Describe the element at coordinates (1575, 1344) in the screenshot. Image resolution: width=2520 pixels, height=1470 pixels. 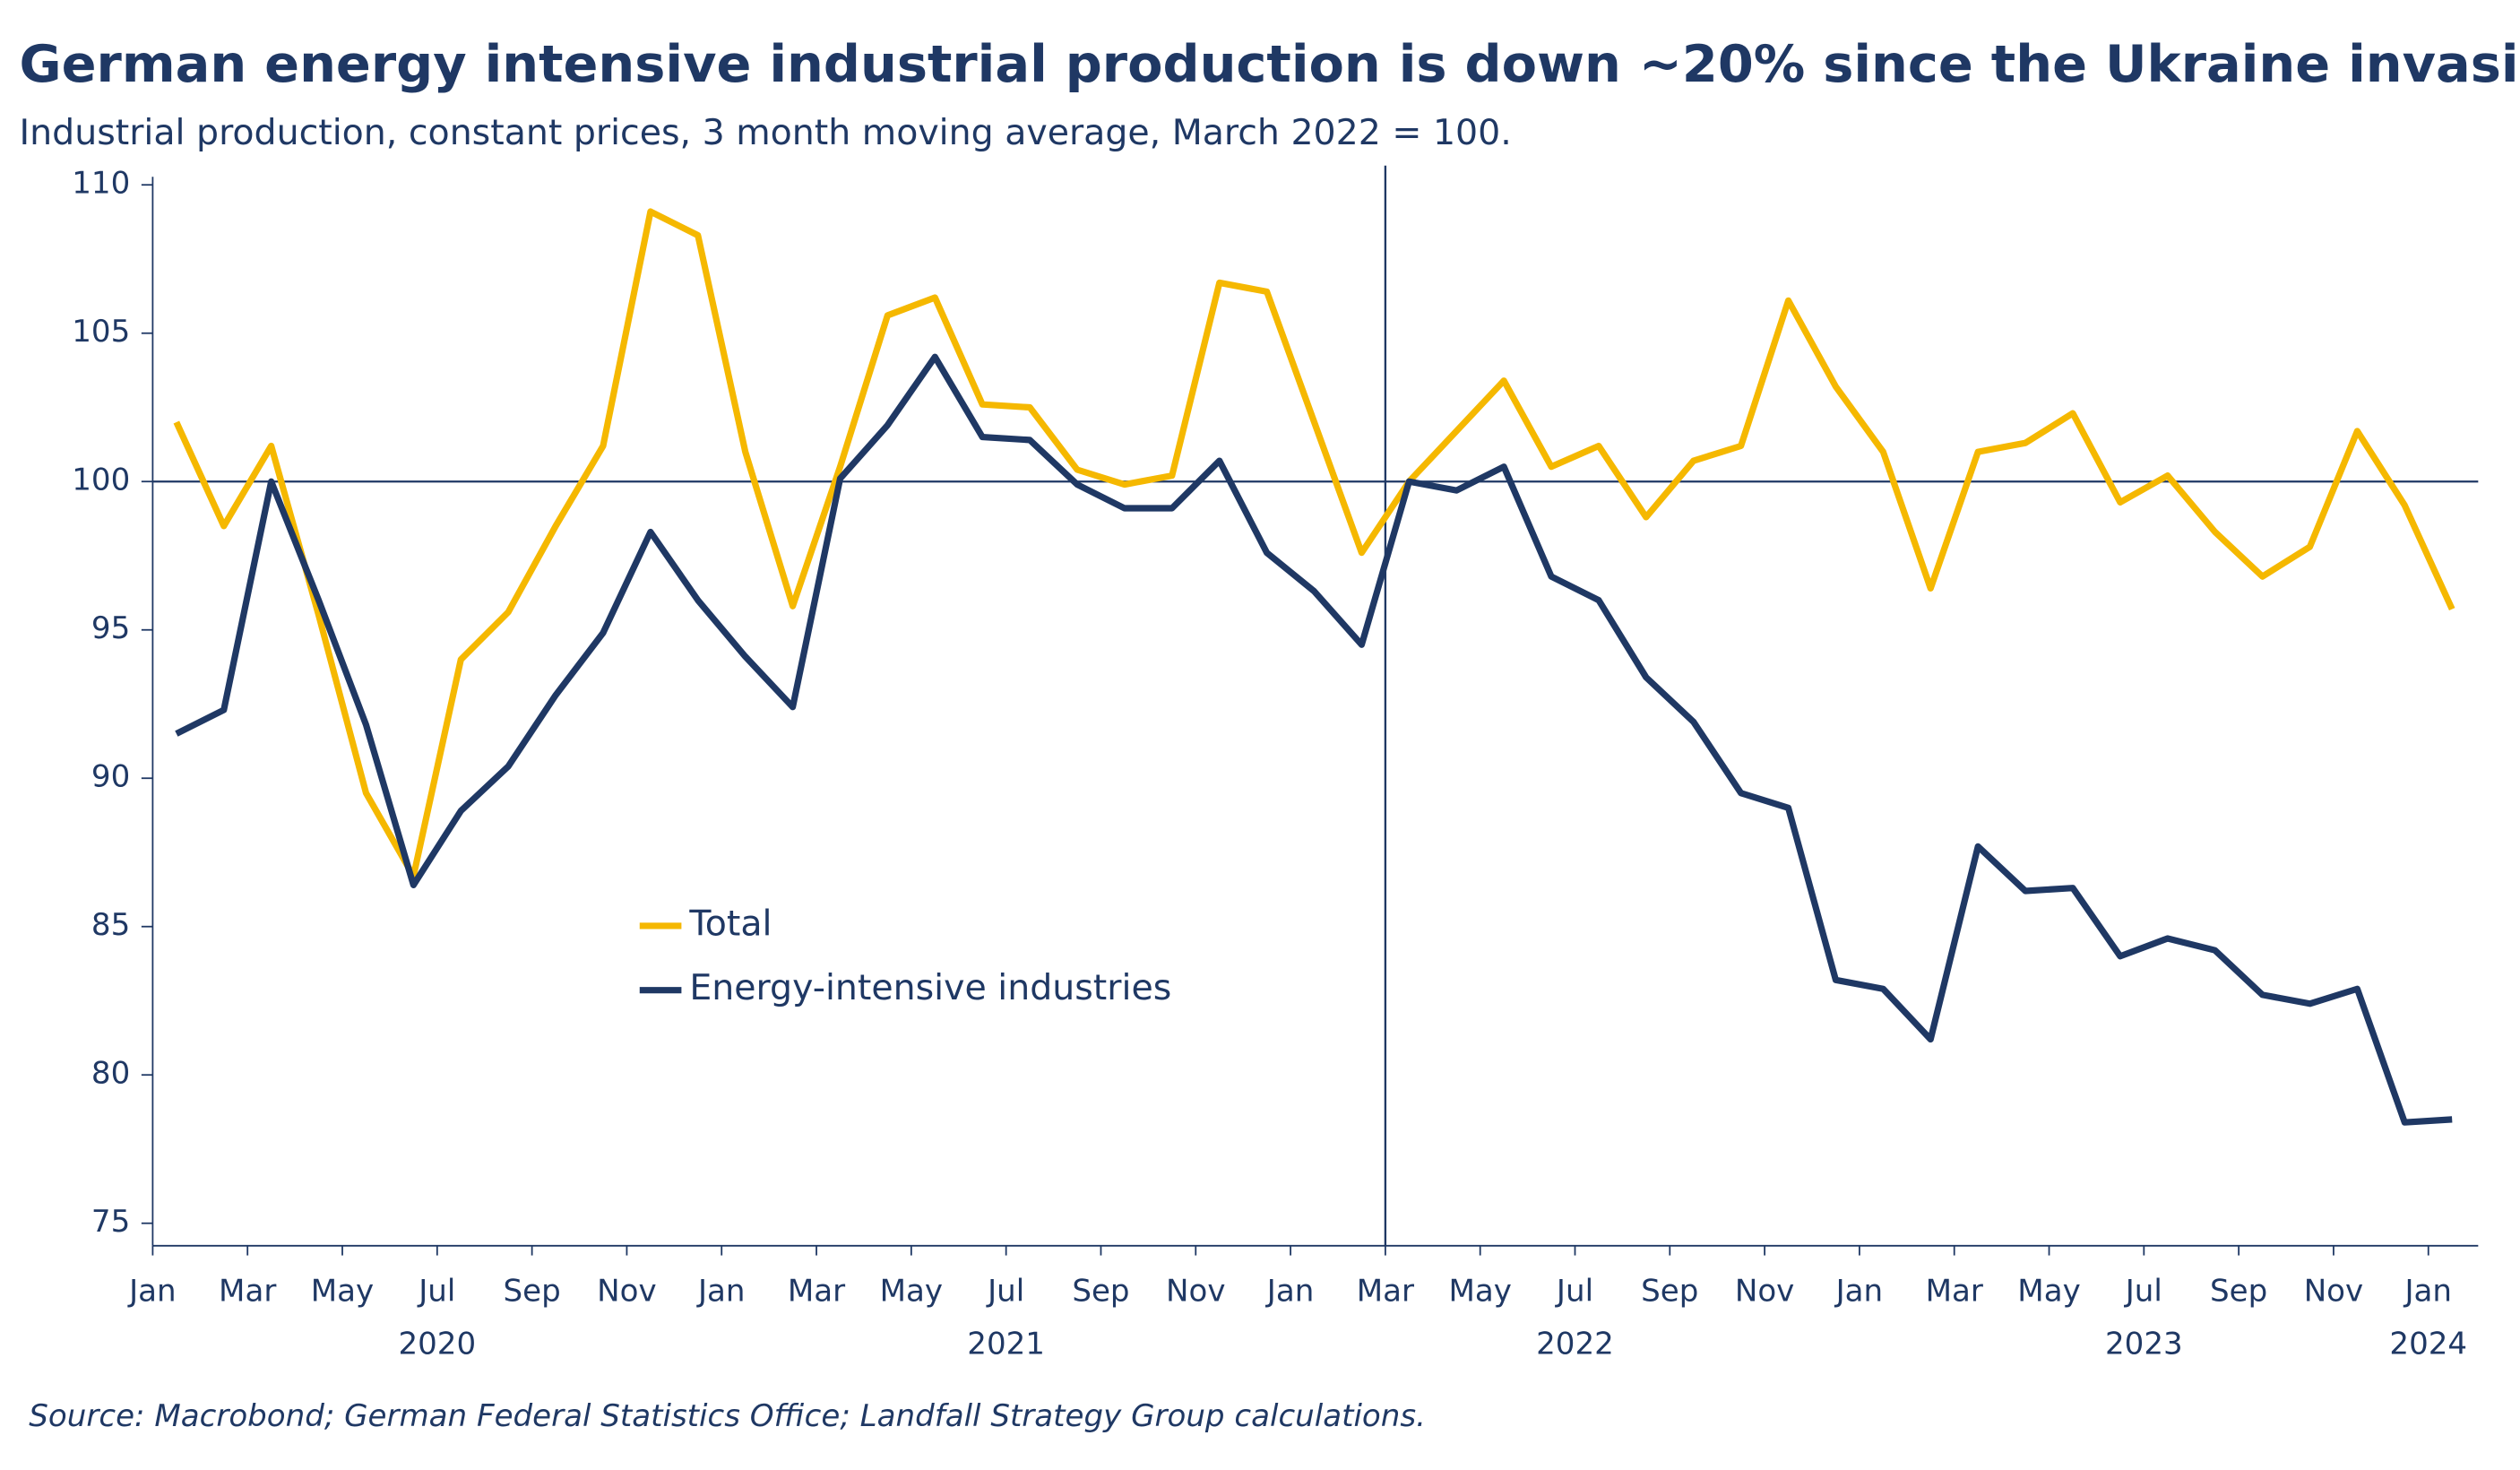
I see `year-label: 2022` at that location.